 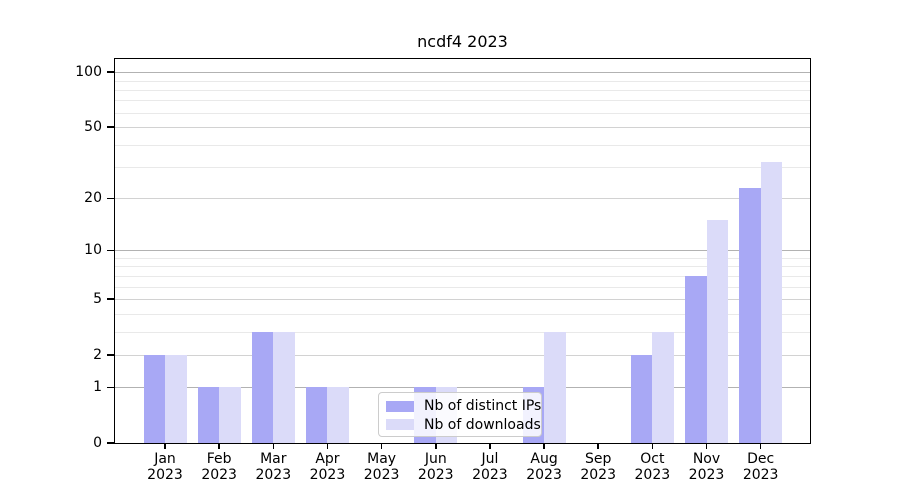 I want to click on legend: Nb of distinct IPs Nb of downloads, so click(x=460, y=414).